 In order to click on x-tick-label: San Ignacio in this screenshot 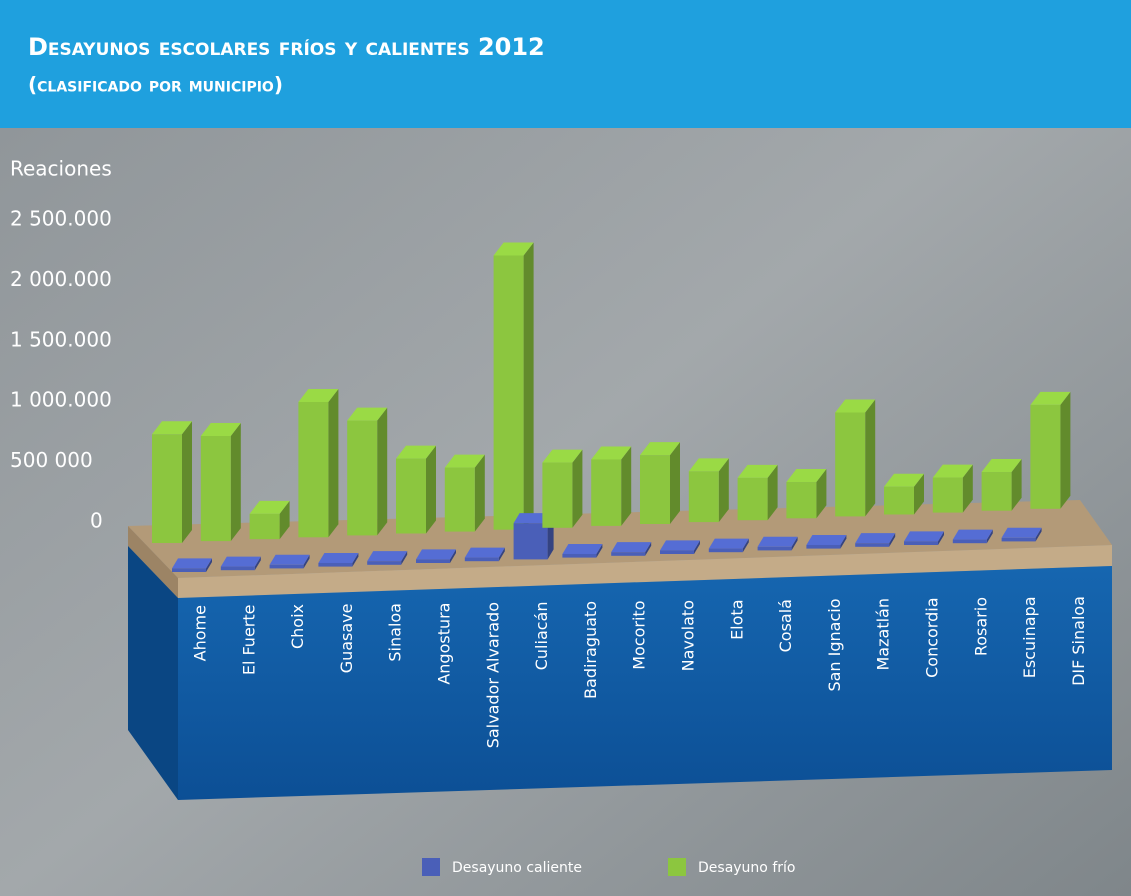, I will do `click(834, 645)`.